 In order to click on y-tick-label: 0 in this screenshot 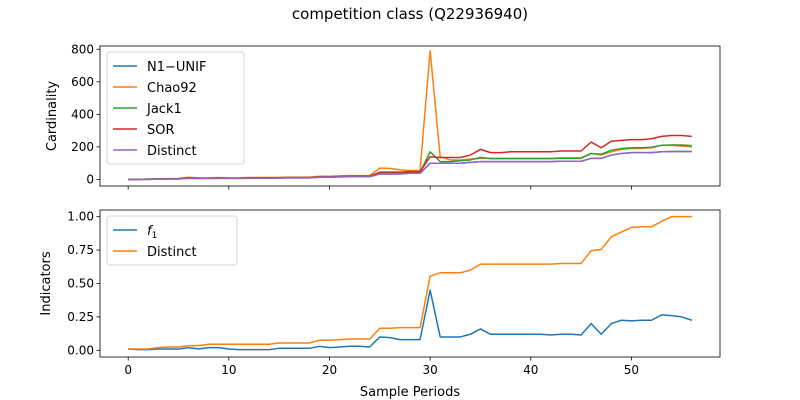, I will do `click(90, 179)`.